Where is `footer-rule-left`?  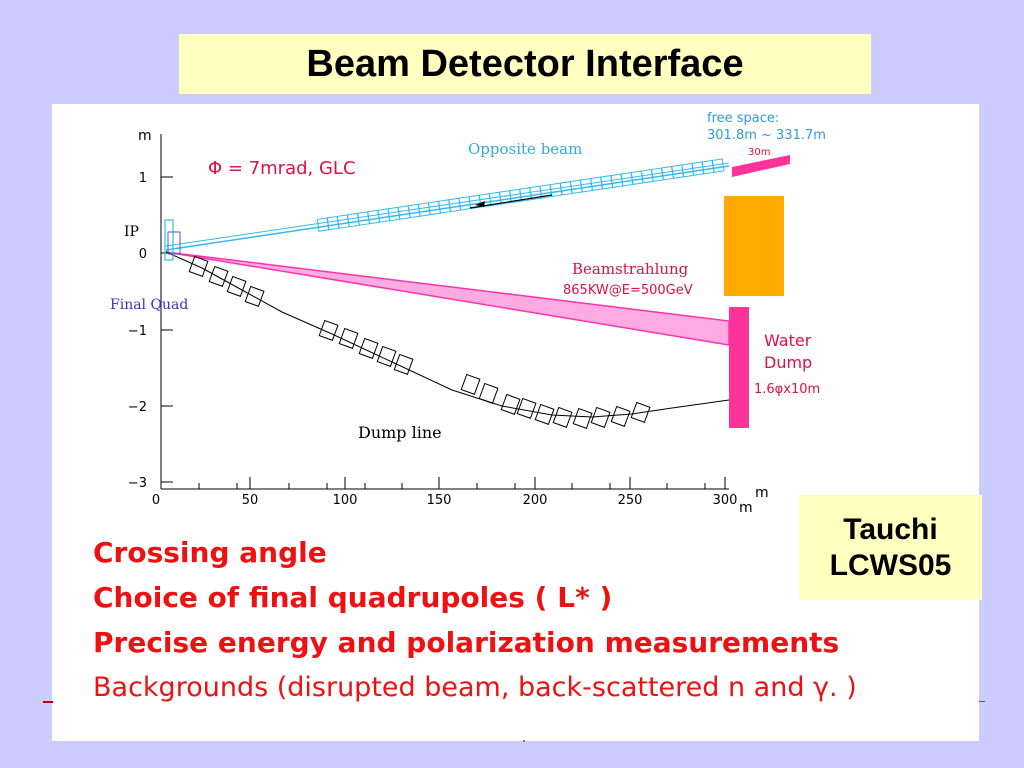
footer-rule-left is located at coordinates (48, 702).